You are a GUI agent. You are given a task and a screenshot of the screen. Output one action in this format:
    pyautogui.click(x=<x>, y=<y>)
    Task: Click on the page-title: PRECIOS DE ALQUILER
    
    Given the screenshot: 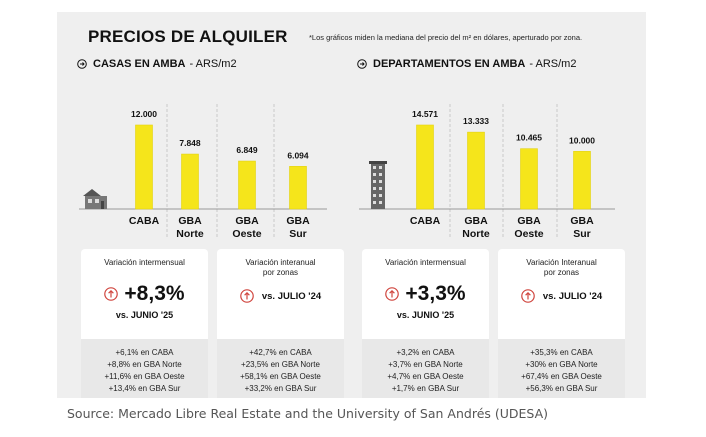 What is the action you would take?
    pyautogui.click(x=188, y=36)
    